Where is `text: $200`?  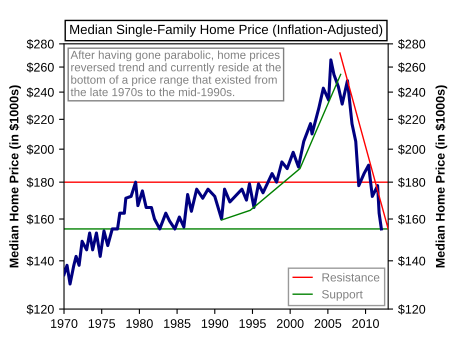 text: $200 is located at coordinates (40, 149).